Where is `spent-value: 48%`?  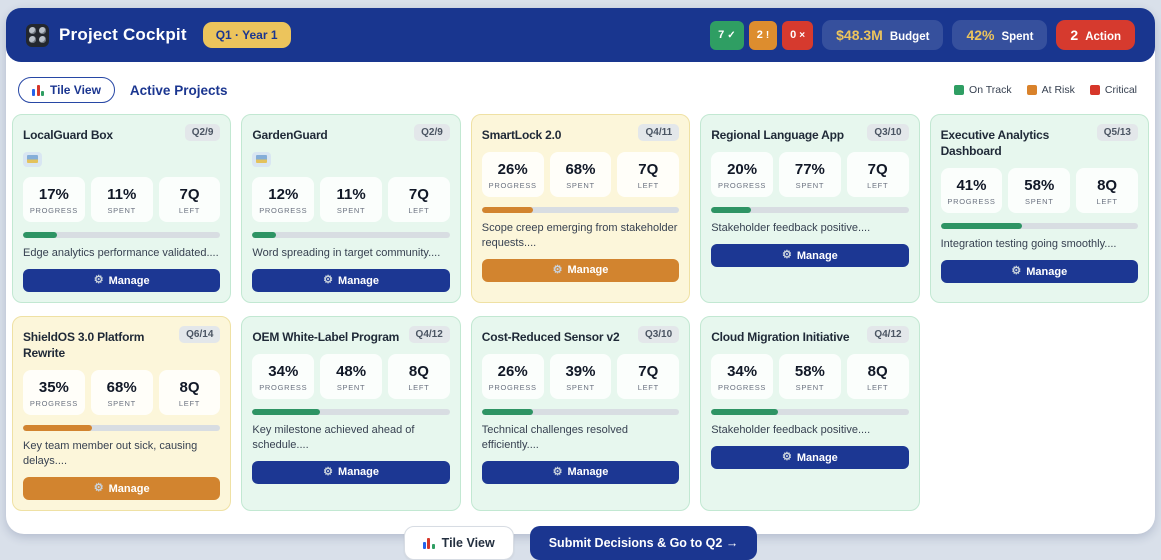 spent-value: 48% is located at coordinates (351, 372).